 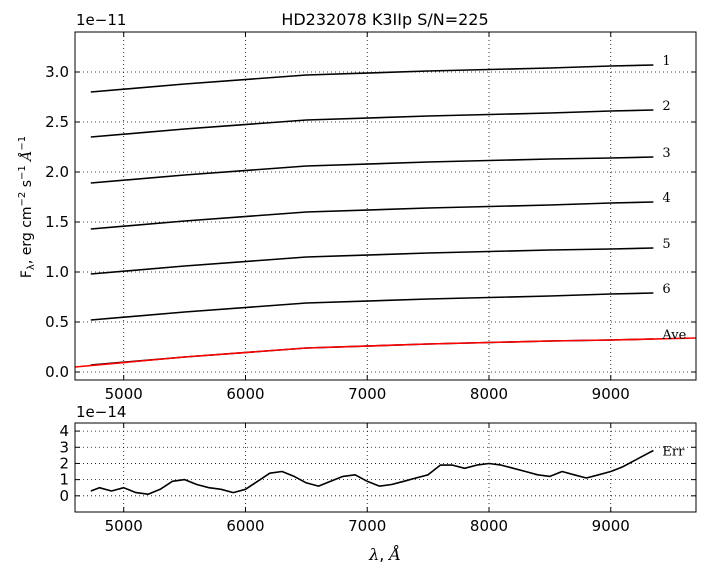 I want to click on bottom-grid, so click(x=385, y=467).